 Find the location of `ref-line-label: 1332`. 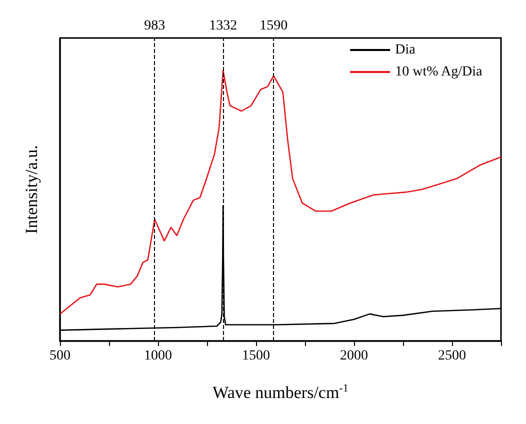

ref-line-label: 1332 is located at coordinates (223, 26).